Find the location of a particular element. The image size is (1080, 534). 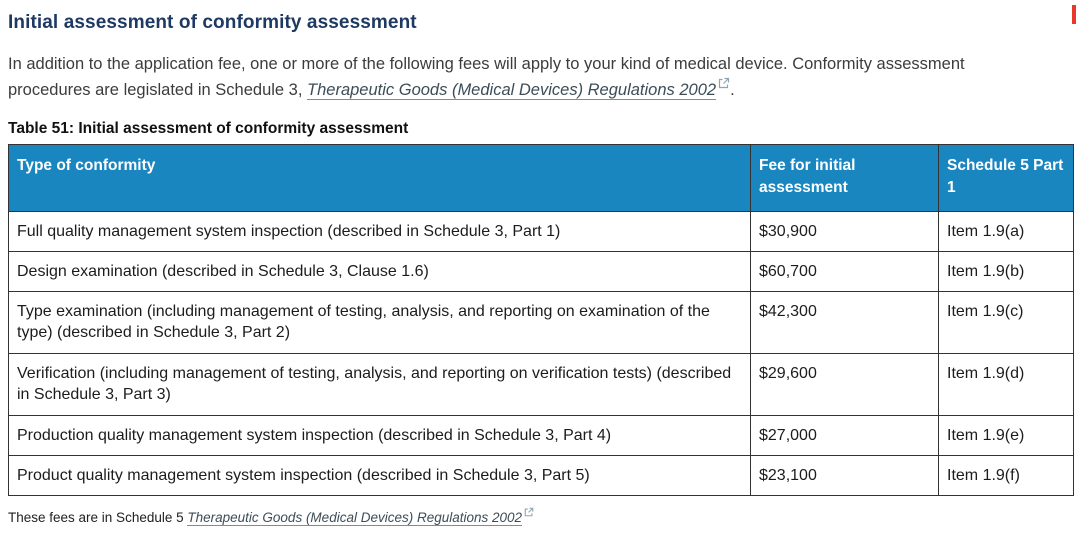

cell-item: Item 1.9(e) is located at coordinates (1006, 435).